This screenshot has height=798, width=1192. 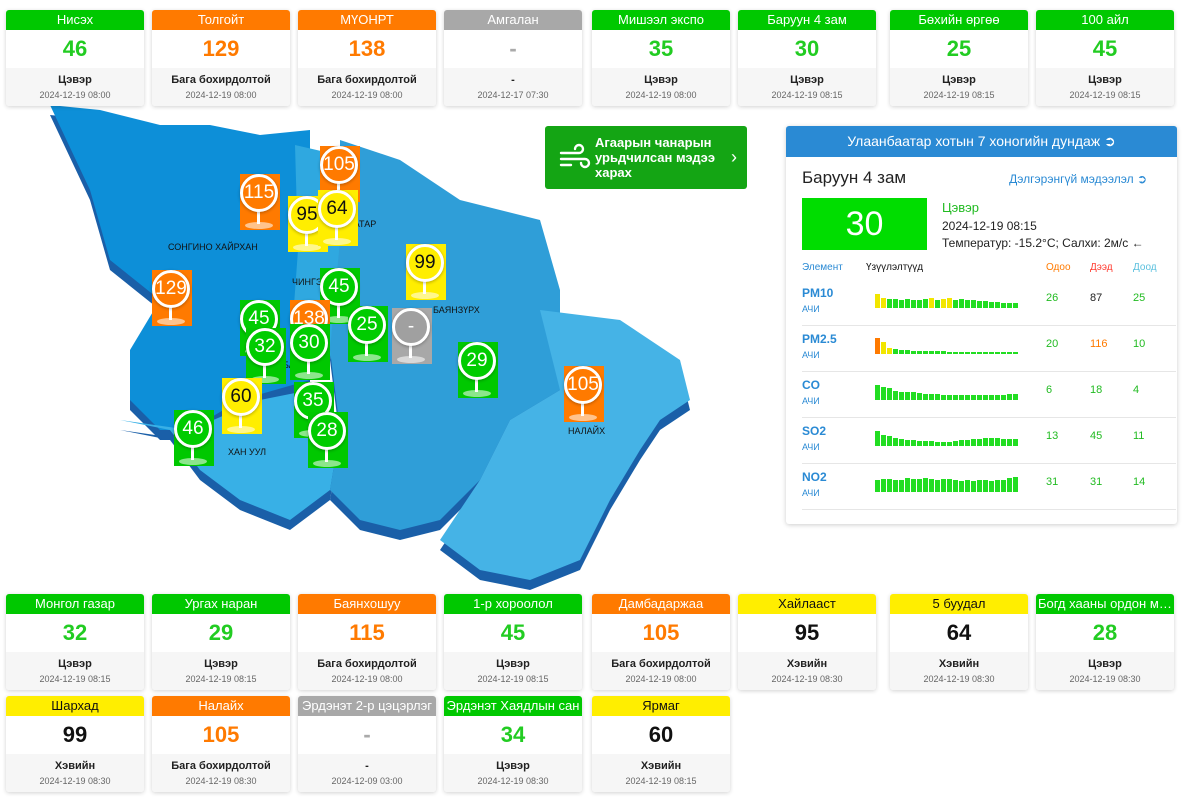 I want to click on station-card: Ургах наран 29 Цэвэр 2024-12-19 08:15, so click(x=221, y=642).